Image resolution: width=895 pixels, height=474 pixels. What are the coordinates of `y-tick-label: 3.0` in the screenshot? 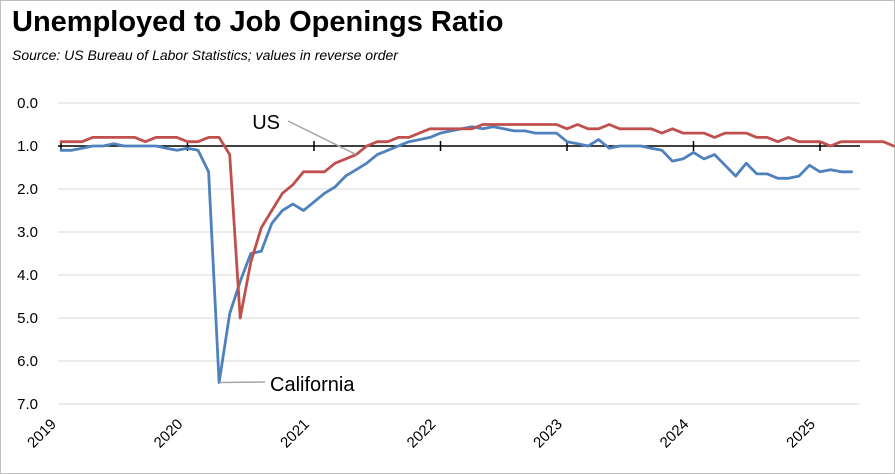 It's located at (27, 232).